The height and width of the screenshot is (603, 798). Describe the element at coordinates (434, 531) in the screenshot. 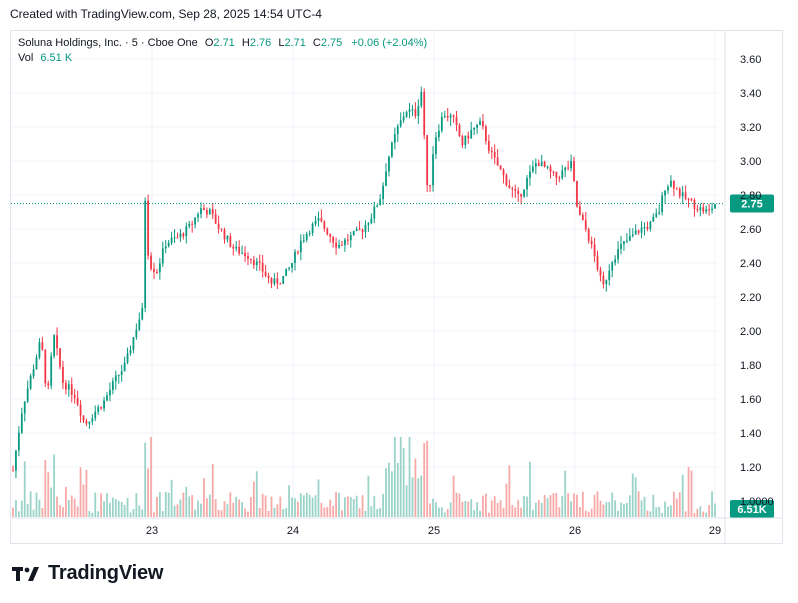

I see `x-tick-label: 25` at that location.